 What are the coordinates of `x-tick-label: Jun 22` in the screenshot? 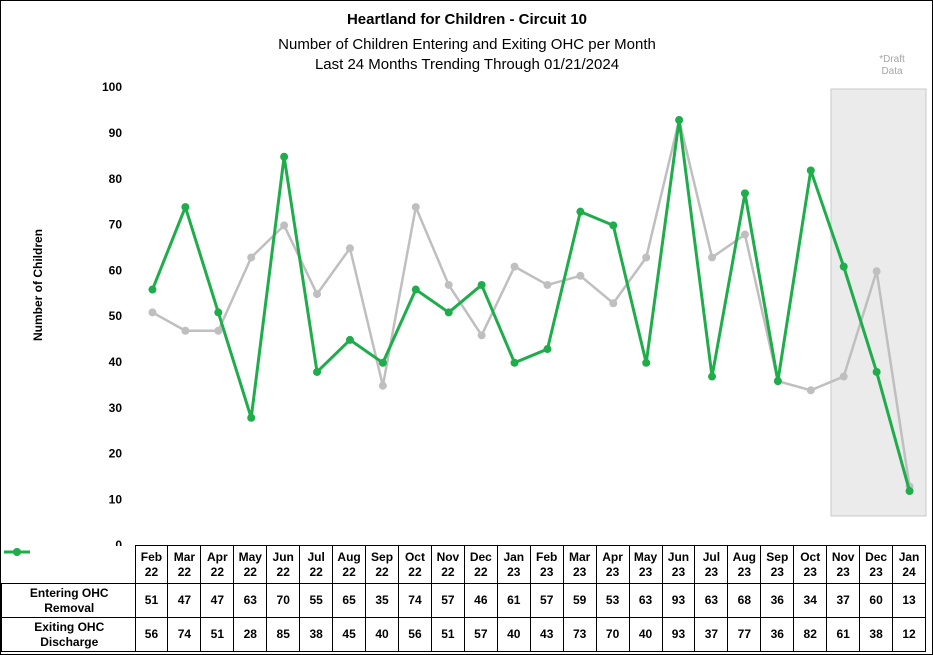 It's located at (283, 564).